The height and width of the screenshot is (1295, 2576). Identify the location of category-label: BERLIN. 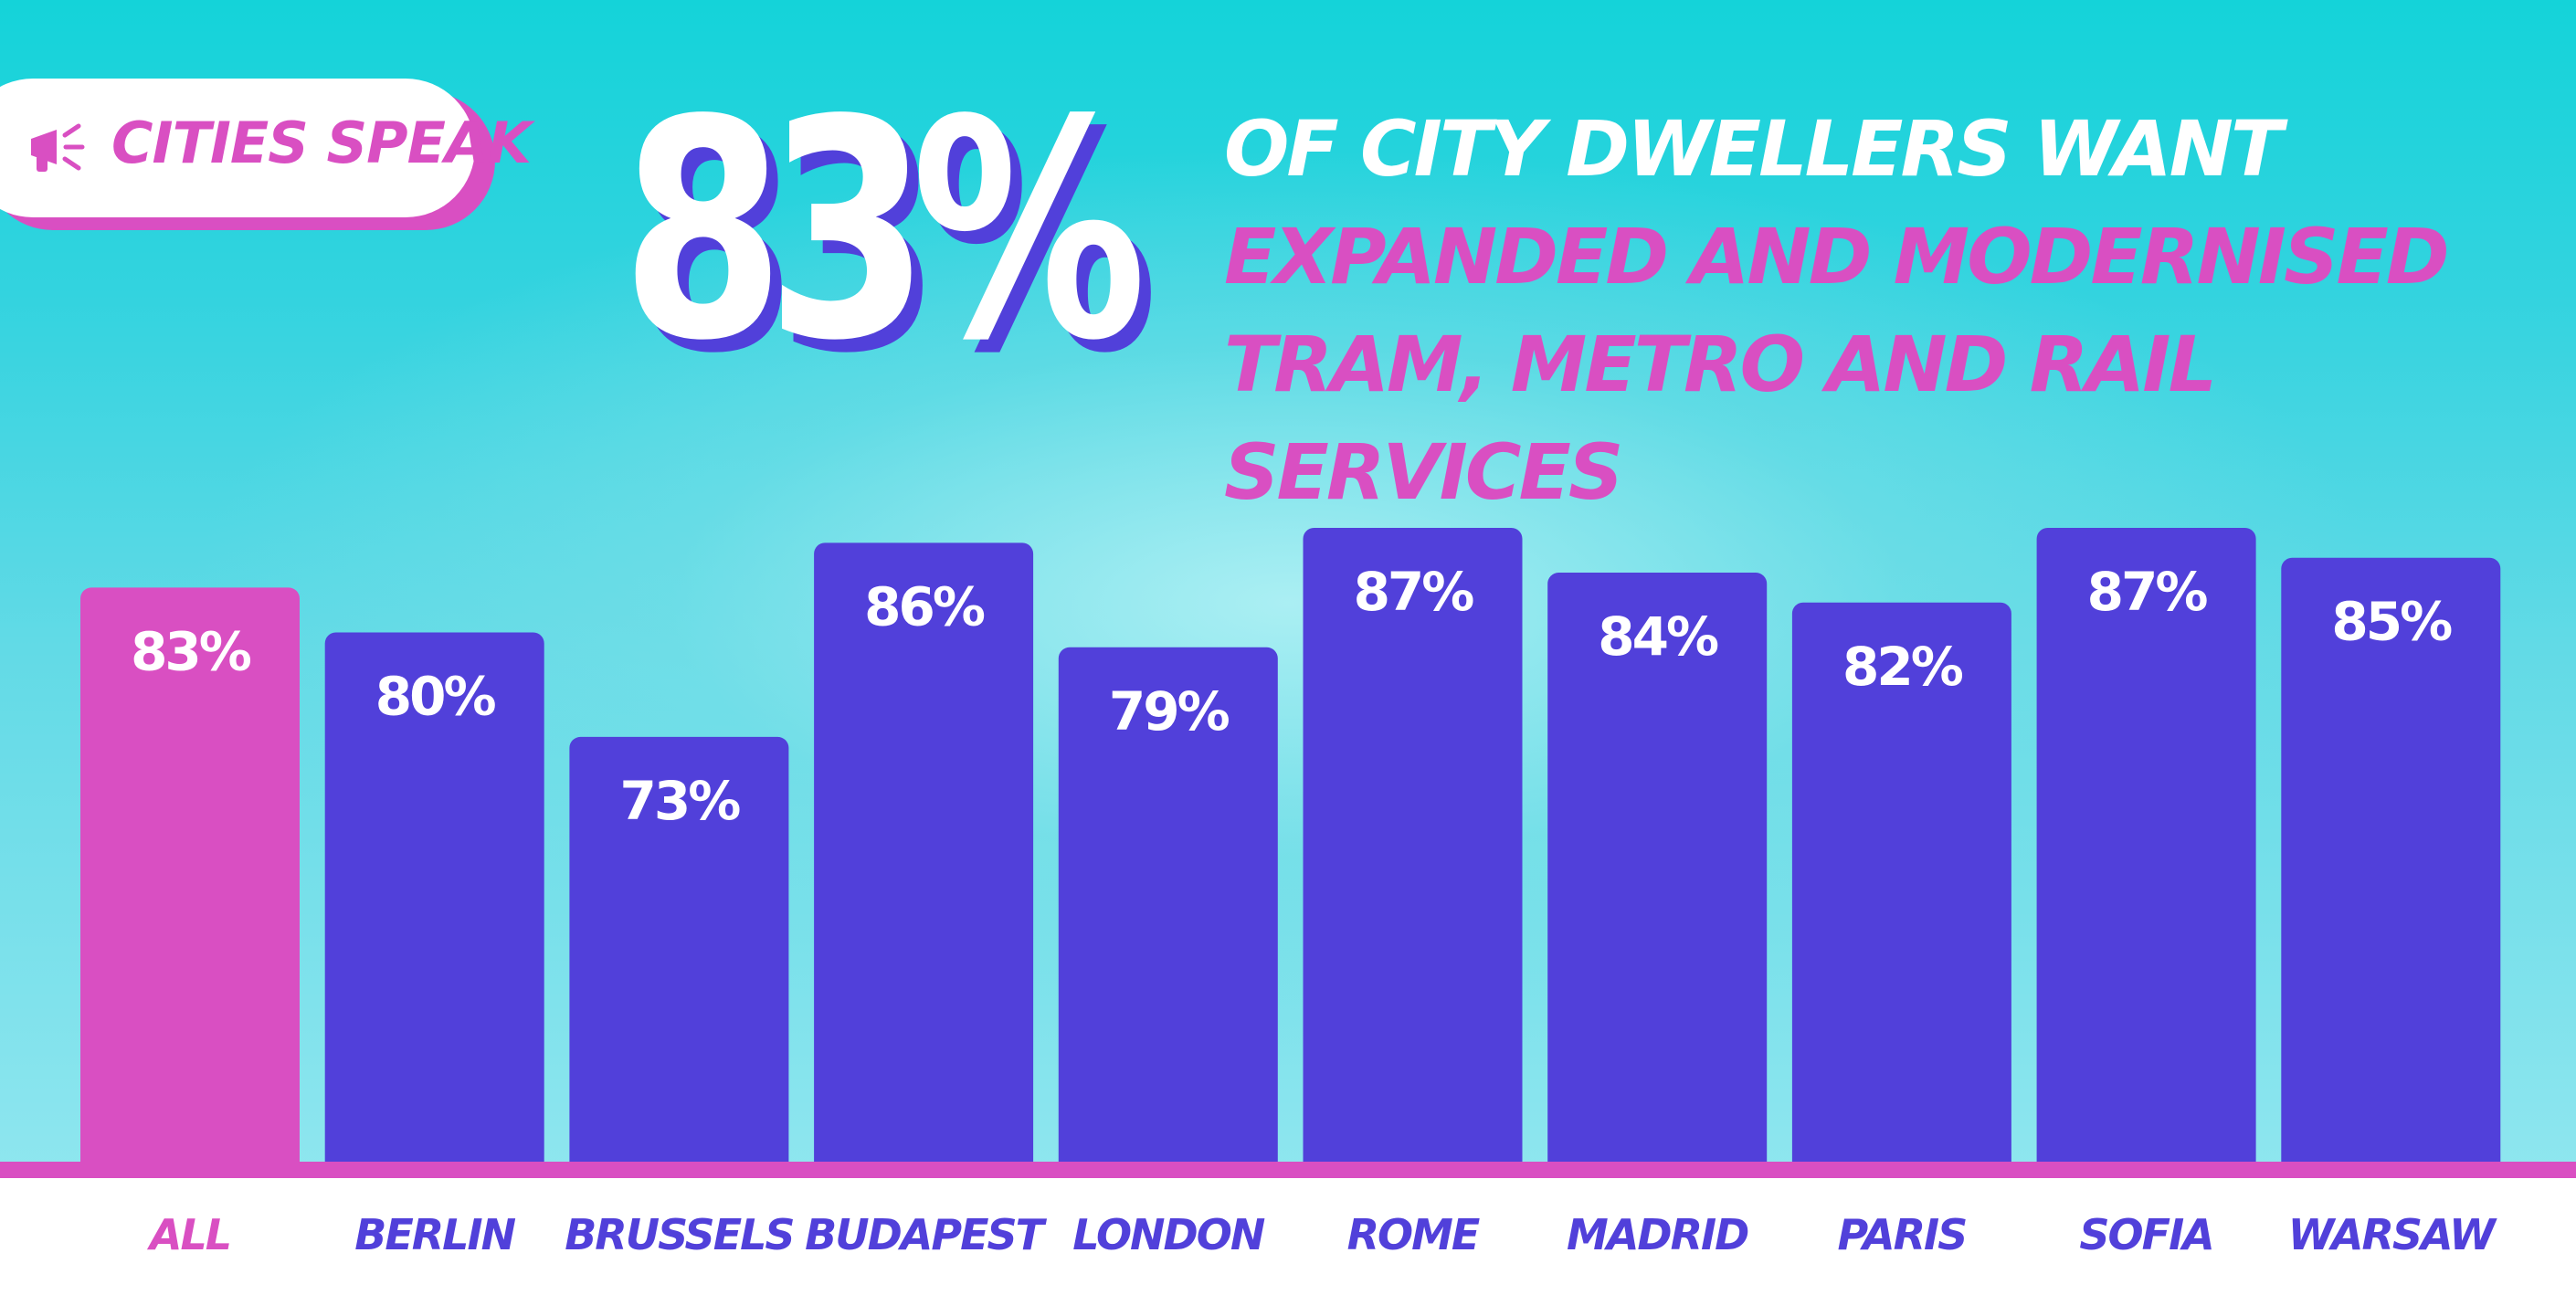
(434, 1235).